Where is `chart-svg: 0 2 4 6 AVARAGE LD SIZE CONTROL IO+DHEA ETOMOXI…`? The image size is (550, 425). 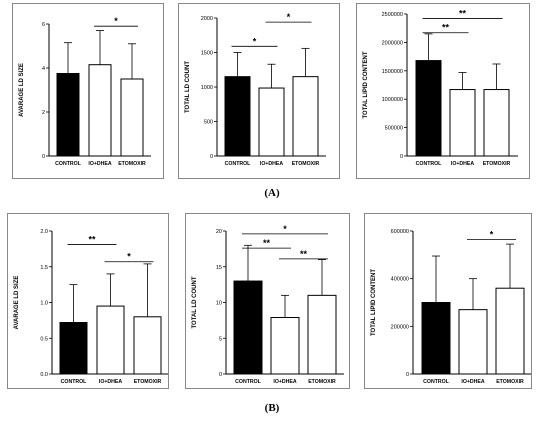 chart-svg: 0 2 4 6 AVARAGE LD SIZE CONTROL IO+DHEA ETOMOXI… is located at coordinates (85, 91).